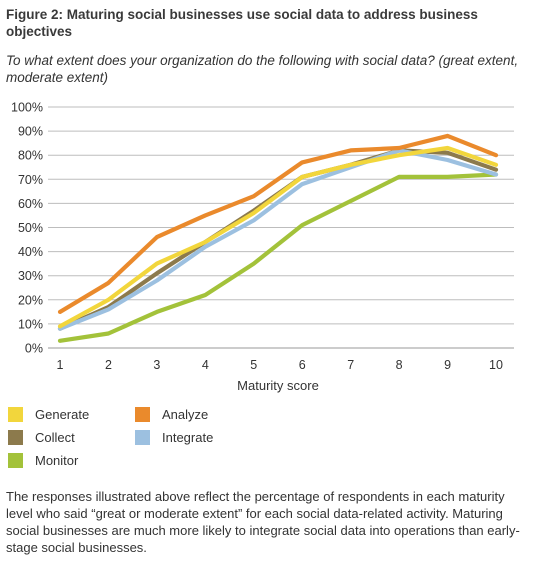 The height and width of the screenshot is (564, 550). What do you see at coordinates (205, 365) in the screenshot?
I see `x-tick-label: 4` at bounding box center [205, 365].